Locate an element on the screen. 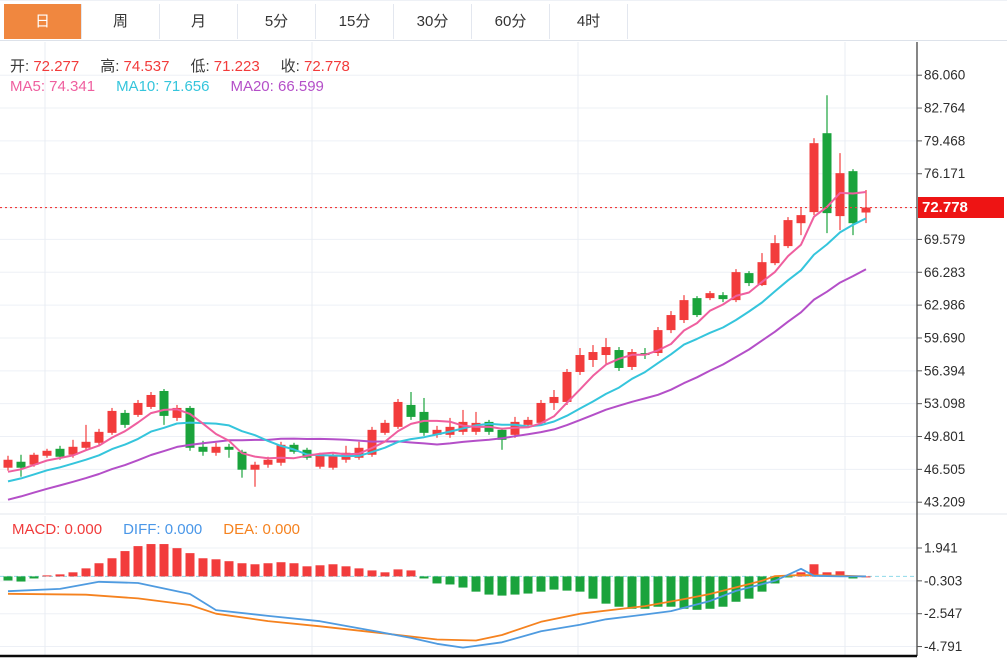  ma-legend: MA5: 74.341 MA10: 71.656 MA20: 66.599 is located at coordinates (177, 86).